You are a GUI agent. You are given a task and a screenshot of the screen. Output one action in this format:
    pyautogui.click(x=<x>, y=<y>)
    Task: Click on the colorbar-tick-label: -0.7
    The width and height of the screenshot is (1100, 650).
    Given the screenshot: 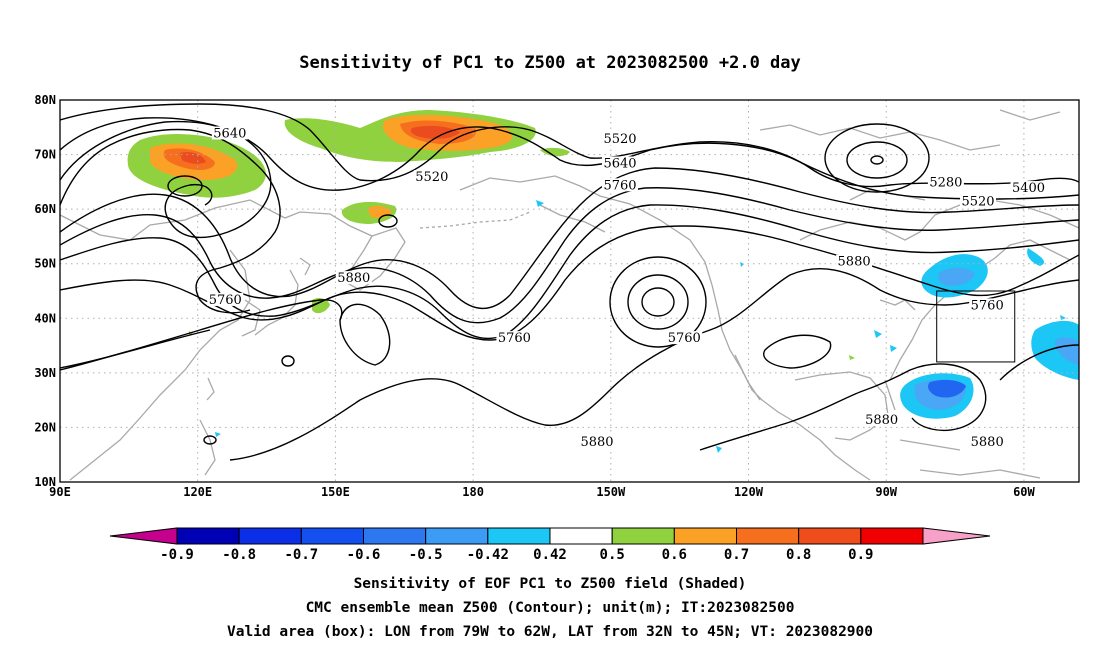 What is the action you would take?
    pyautogui.click(x=301, y=555)
    